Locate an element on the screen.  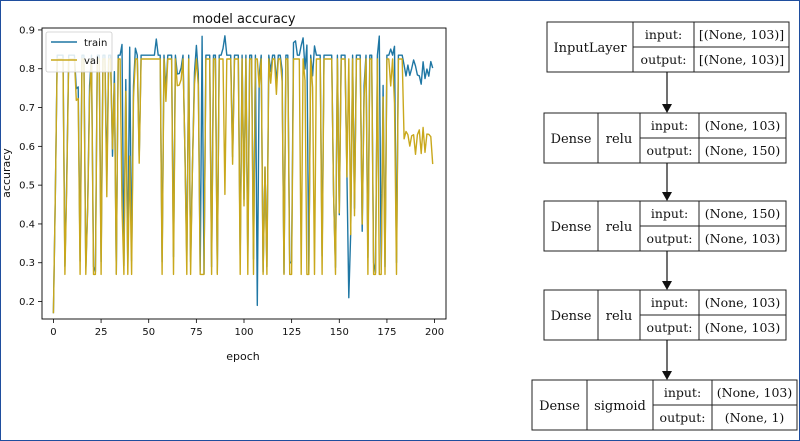
y-tick-label: 0.2 is located at coordinates (27, 302).